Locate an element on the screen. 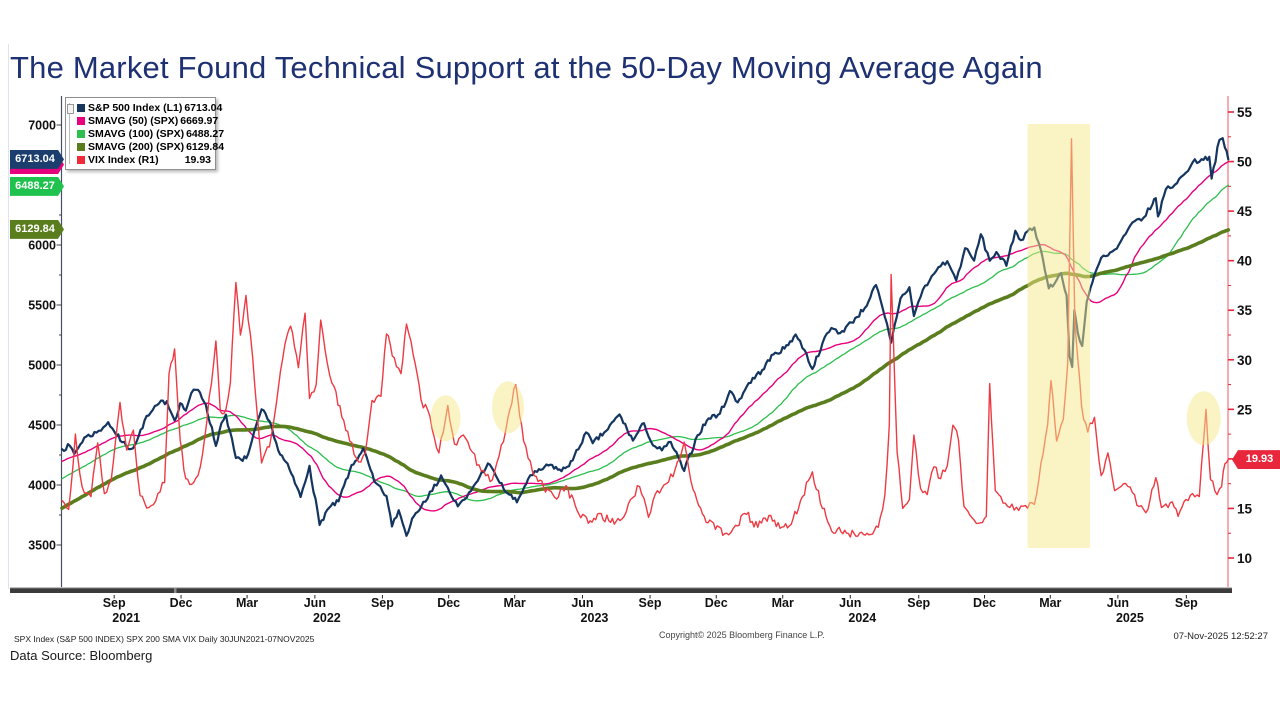  right-axis-label: 10 is located at coordinates (1244, 558).